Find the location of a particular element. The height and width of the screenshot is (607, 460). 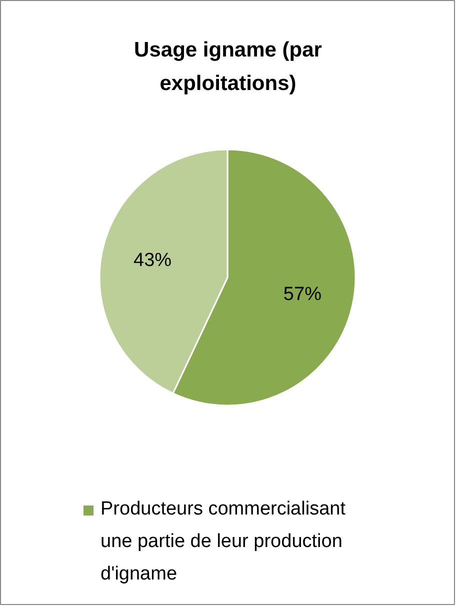

legend-label: Producteurs commercialisant une partie de leur production d'igname is located at coordinates (223, 541).